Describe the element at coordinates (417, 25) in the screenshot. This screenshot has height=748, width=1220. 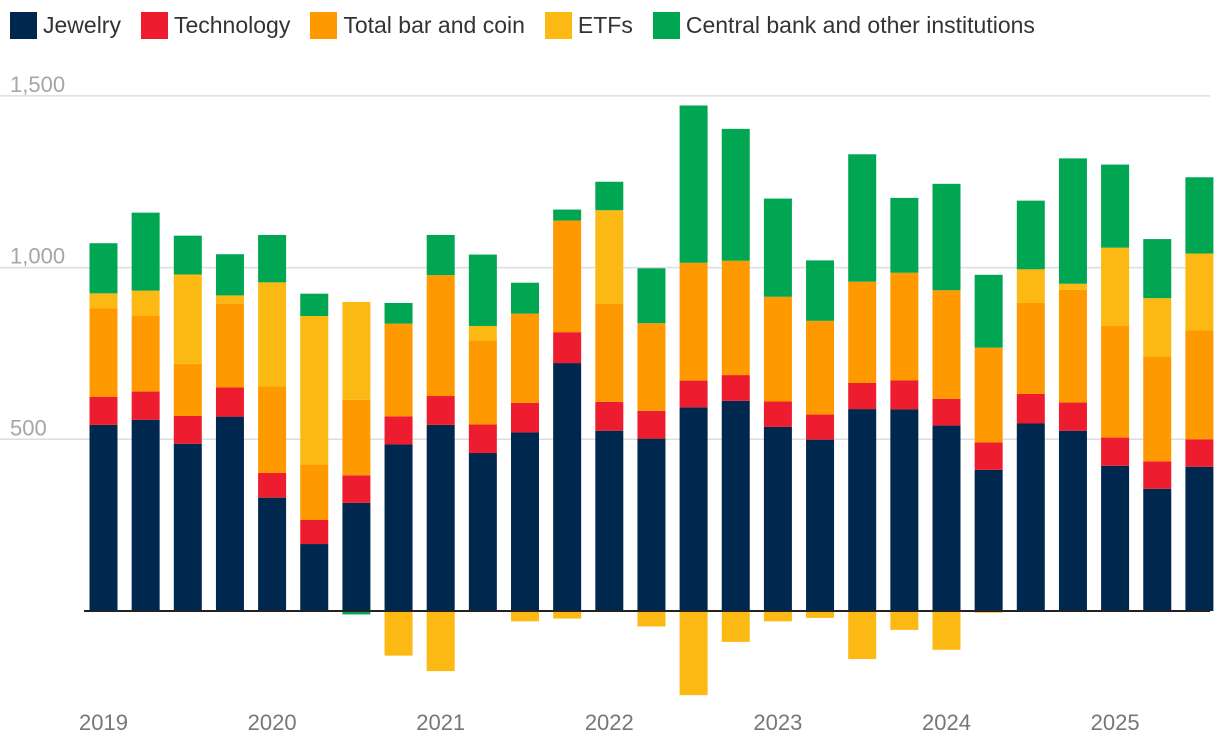
I see `legend-item-bar-and-coin: Total bar and coin` at that location.